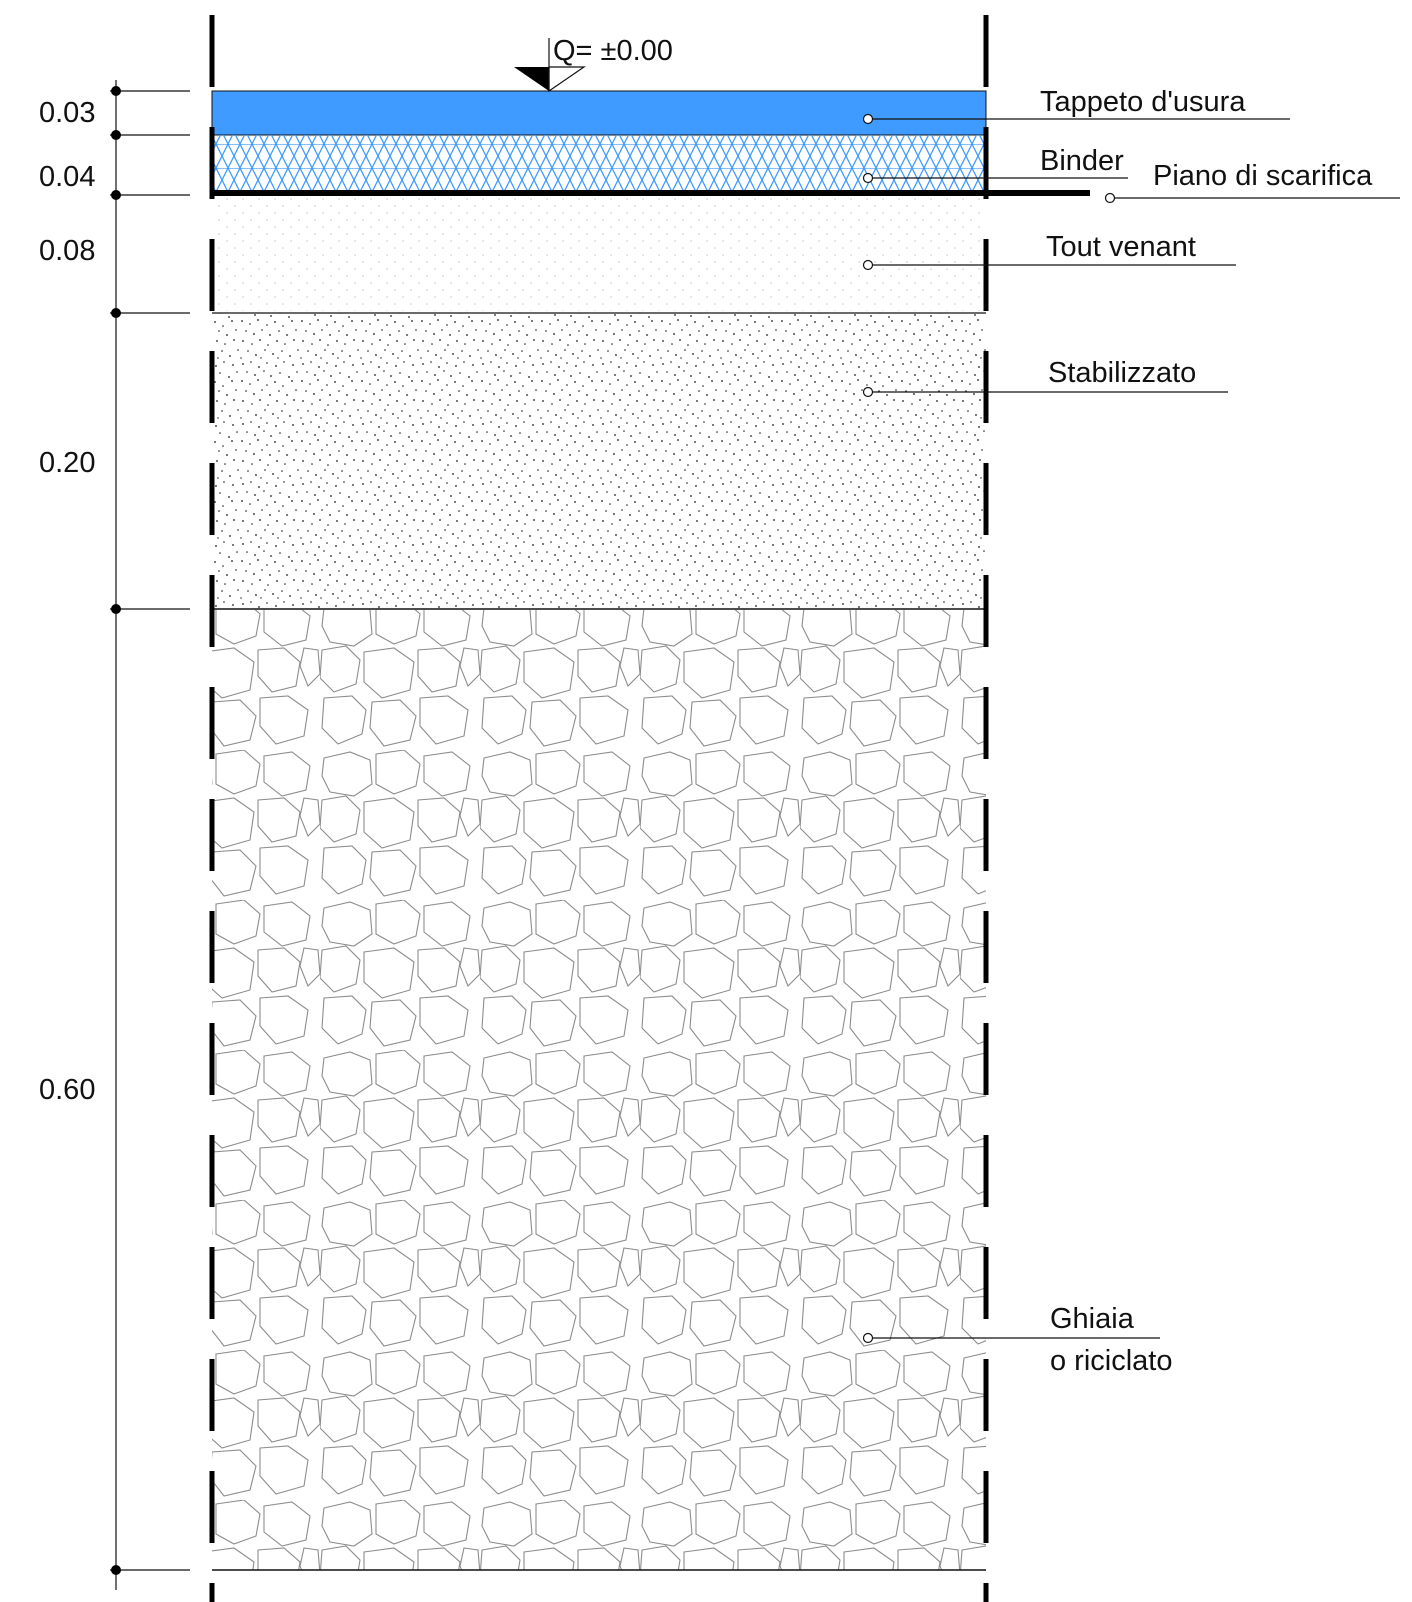 The height and width of the screenshot is (1602, 1412). What do you see at coordinates (67, 177) in the screenshot?
I see `dim-0-04: 0.04` at bounding box center [67, 177].